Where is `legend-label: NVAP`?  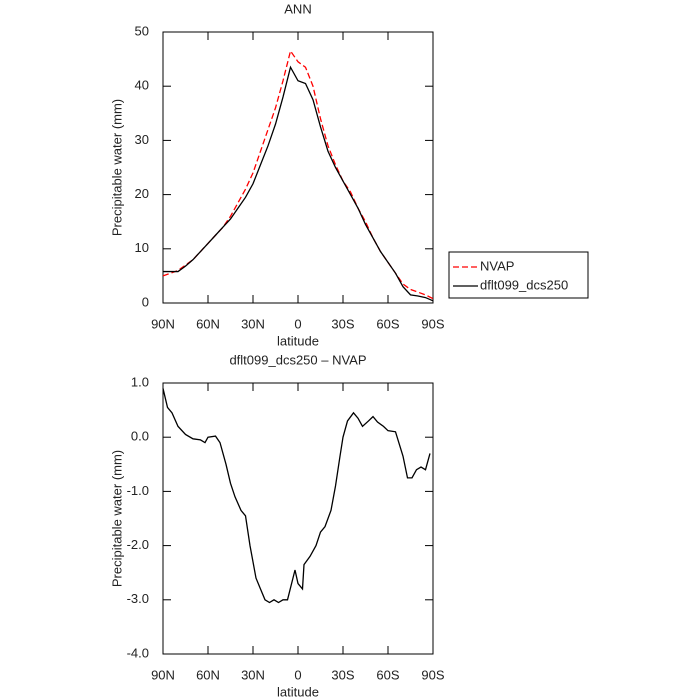
legend-label: NVAP is located at coordinates (497, 265).